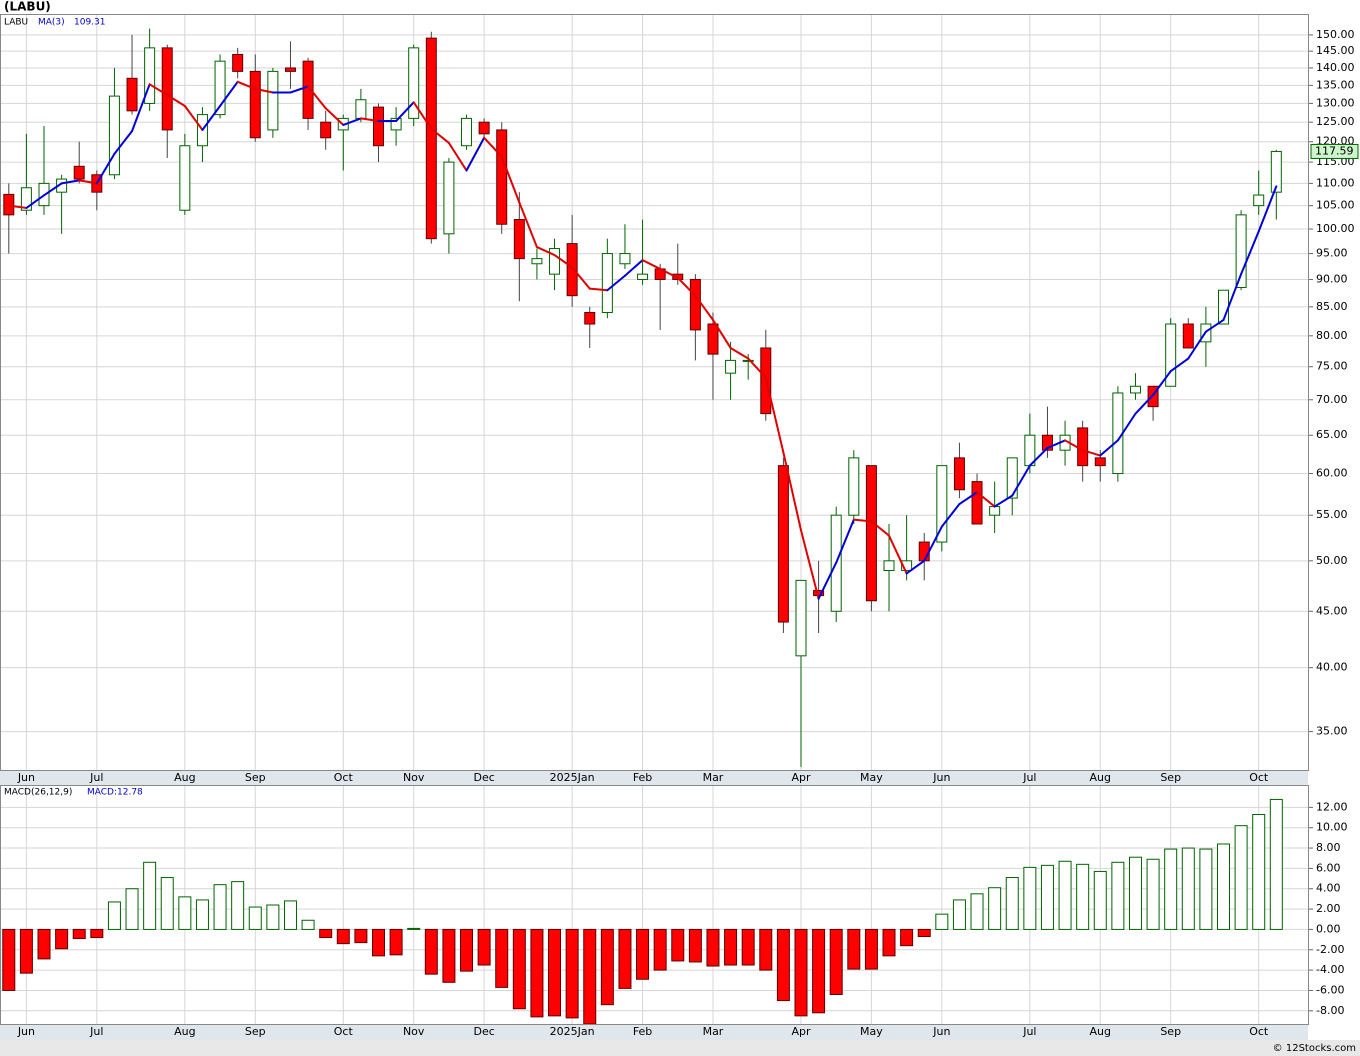  I want to click on y-tick-label: 45.00, so click(1332, 610).